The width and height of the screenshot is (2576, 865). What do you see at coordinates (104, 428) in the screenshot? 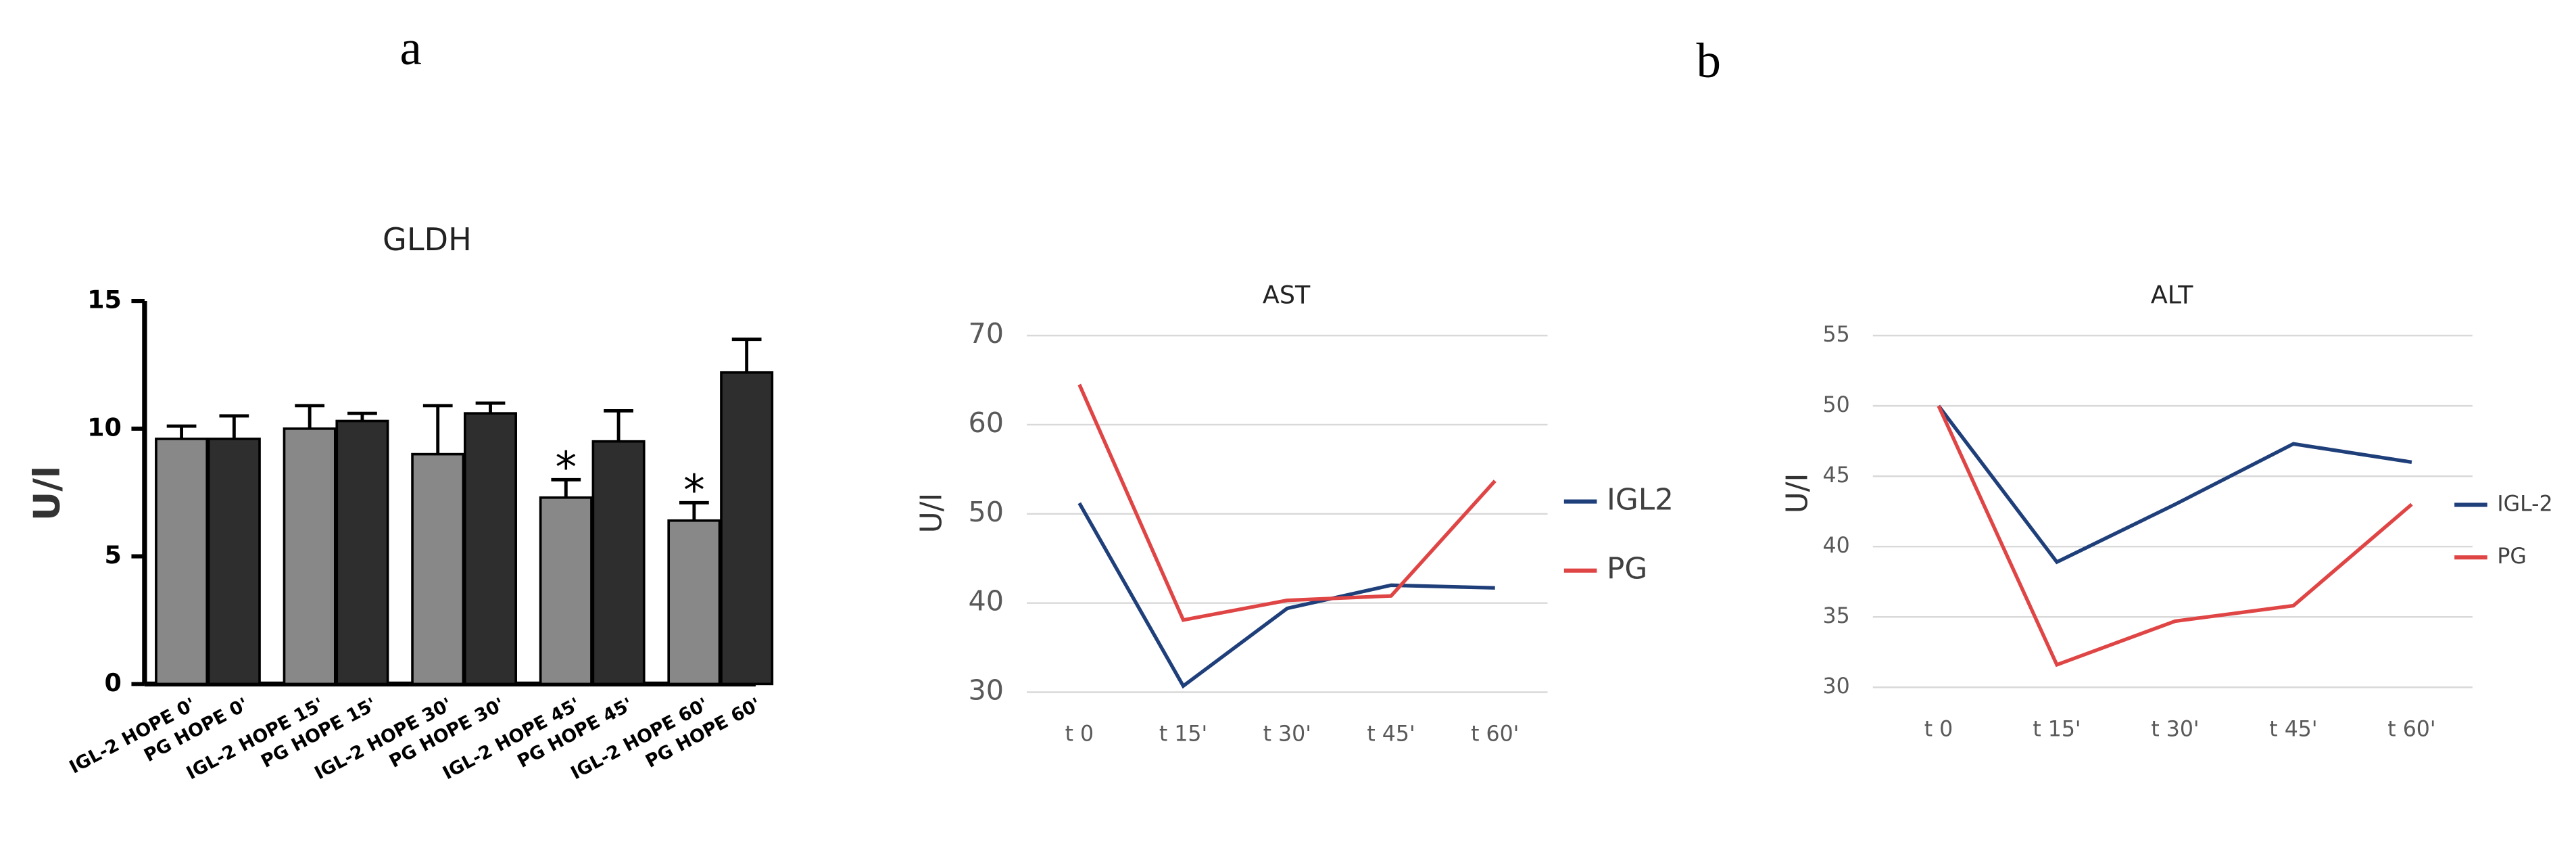
I see `y-tick-label: 10` at bounding box center [104, 428].